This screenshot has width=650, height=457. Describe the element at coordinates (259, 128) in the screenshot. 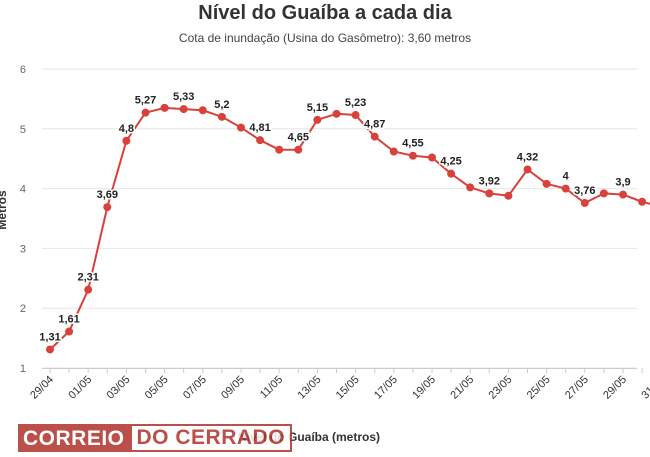

I see `data-label: 4,81` at that location.